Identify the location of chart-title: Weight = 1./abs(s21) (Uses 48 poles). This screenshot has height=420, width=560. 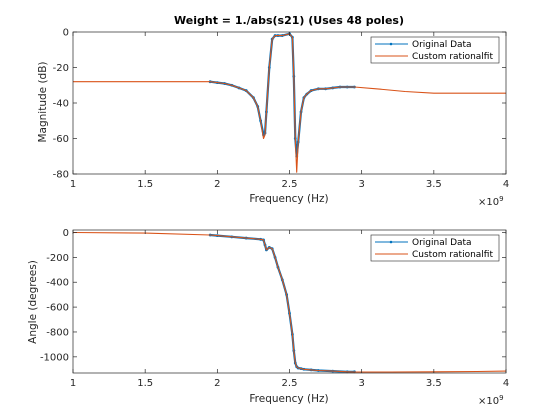
(289, 20).